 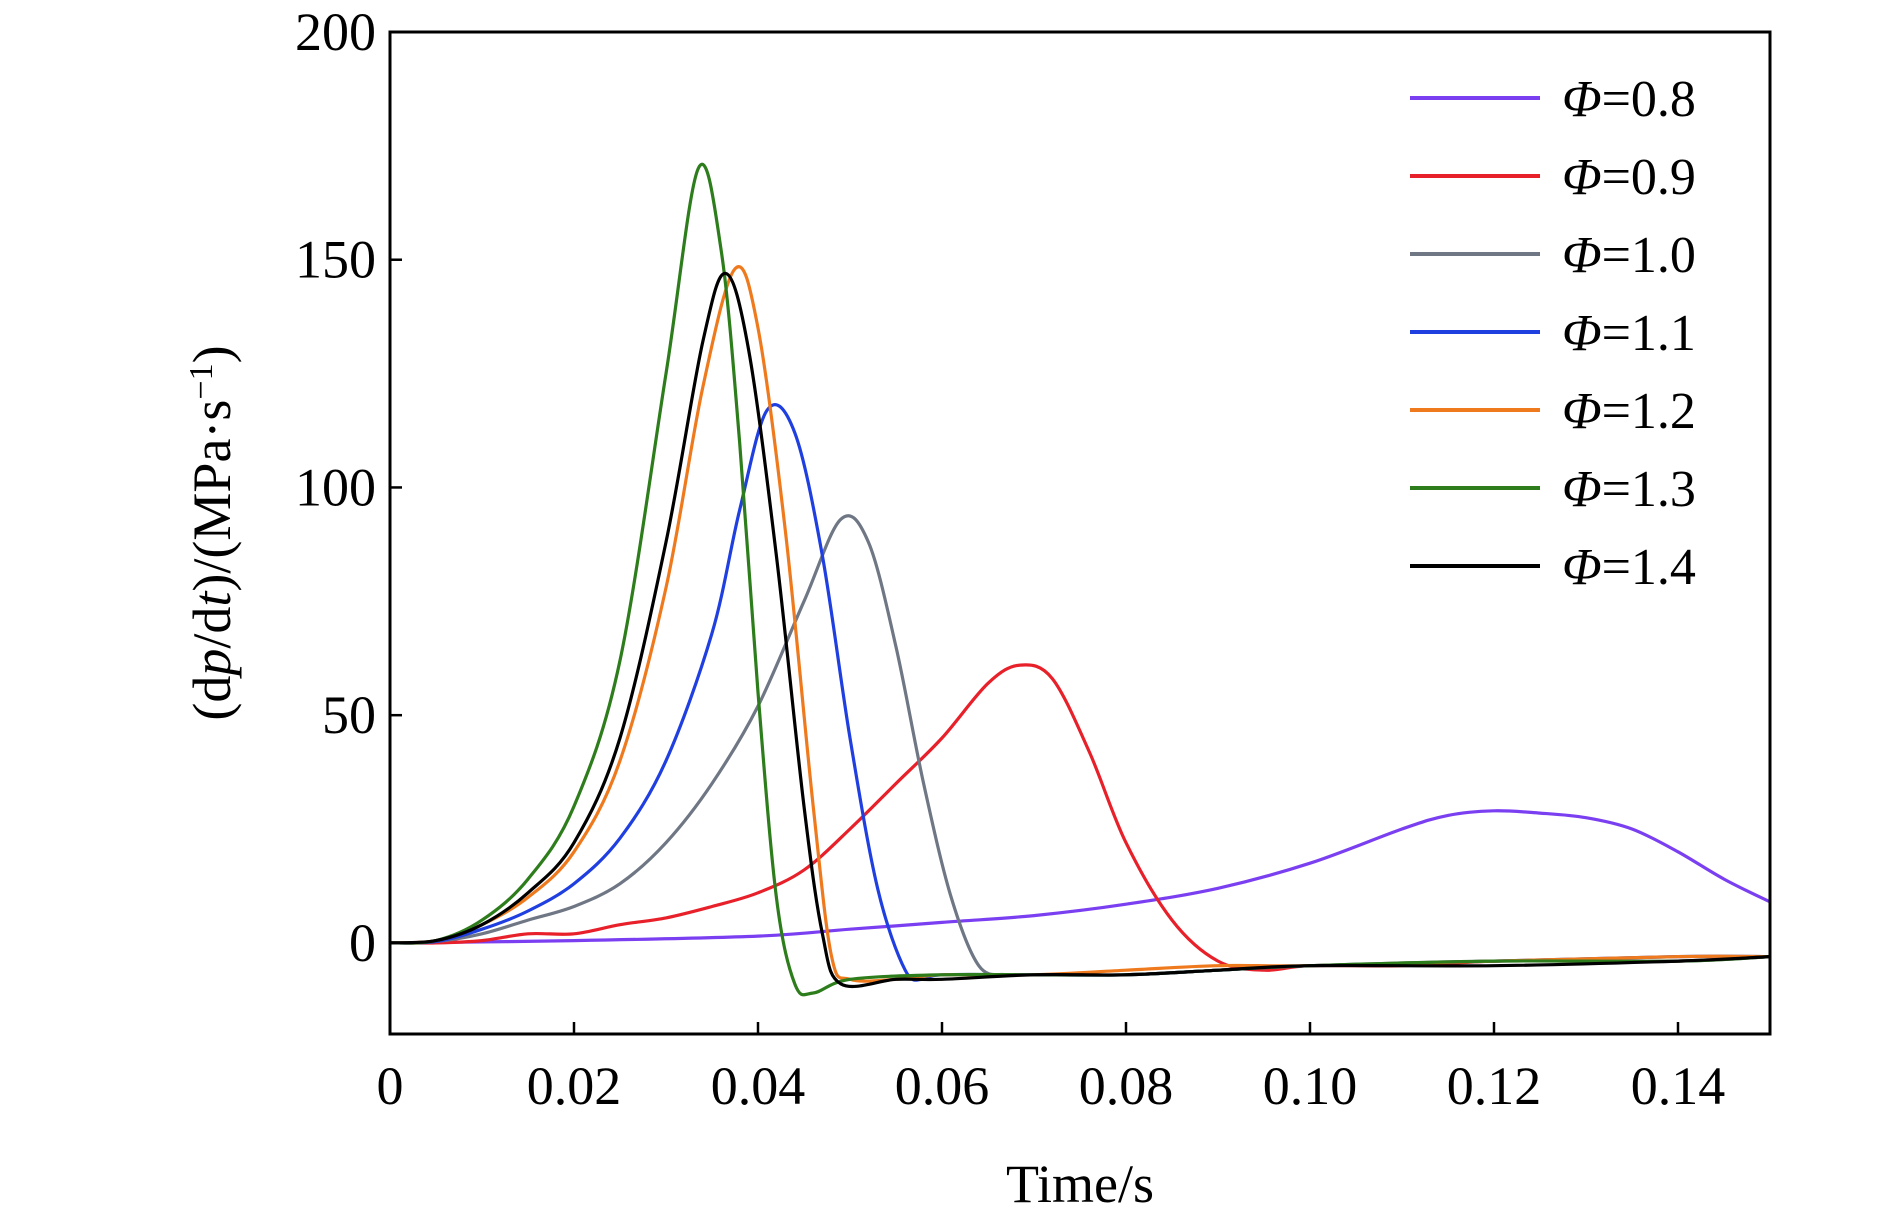 What do you see at coordinates (1629, 411) in the screenshot?
I see `legend-label: Φ=1.2` at bounding box center [1629, 411].